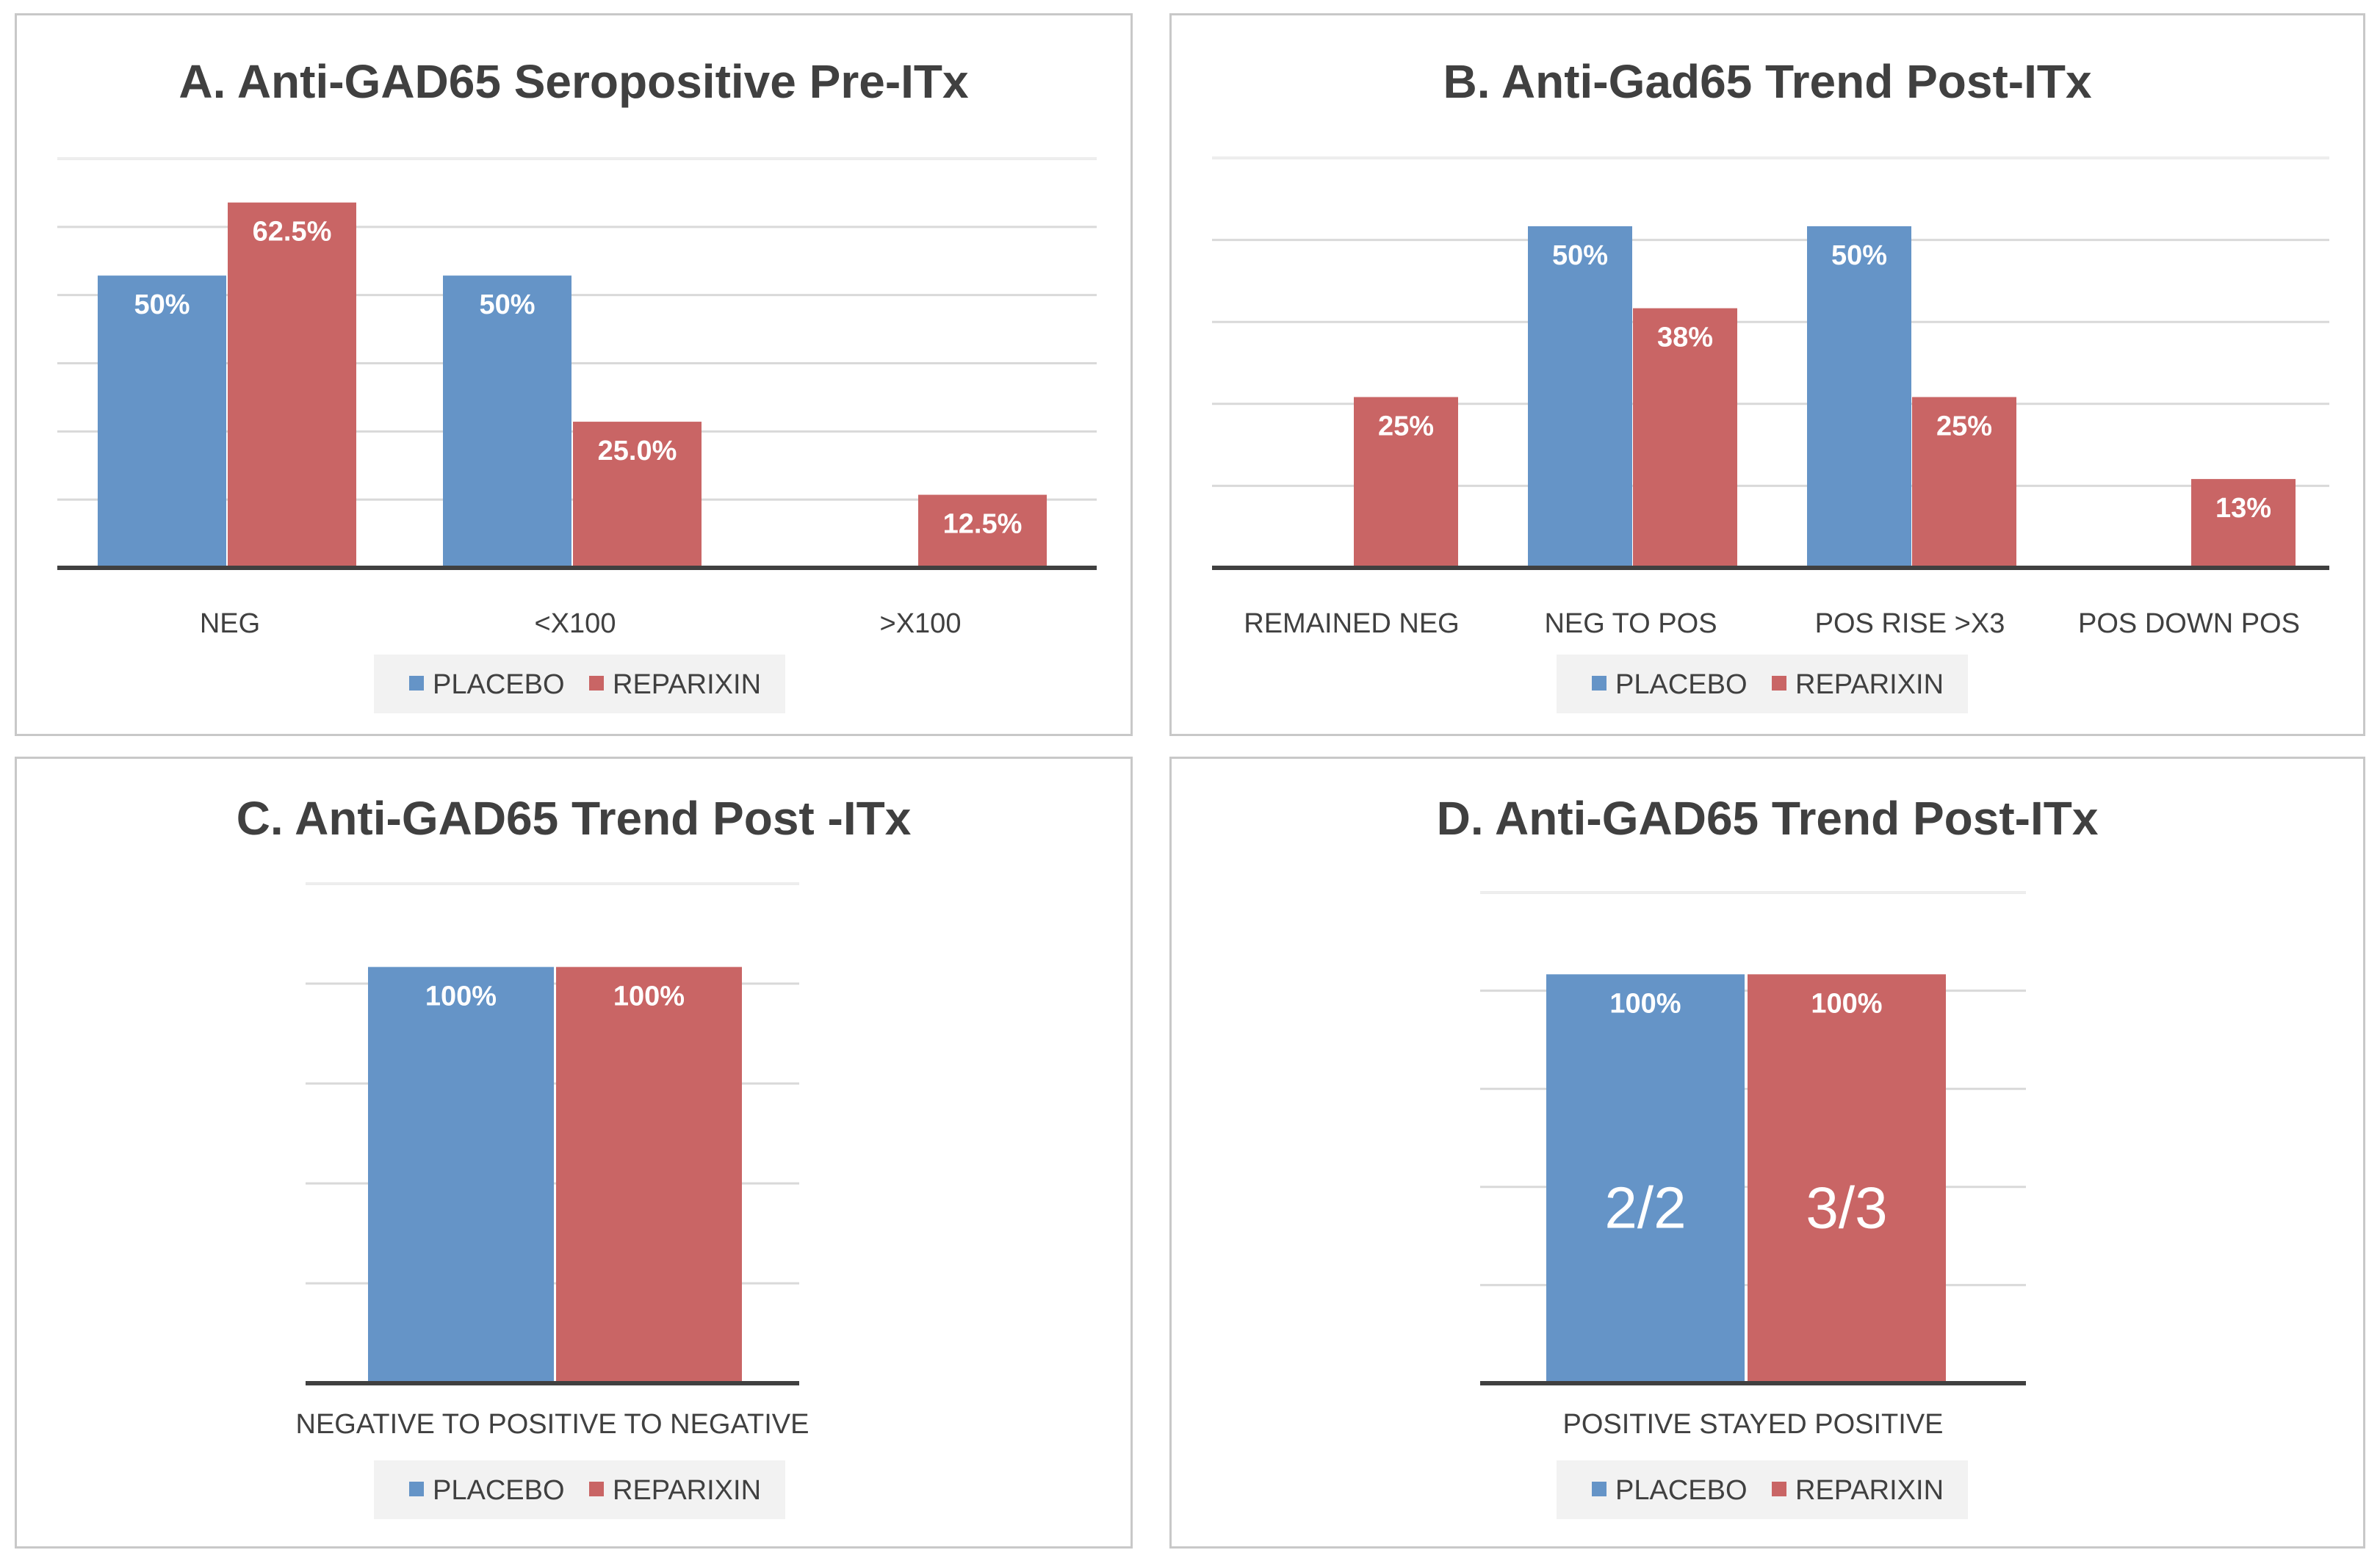 Image resolution: width=2380 pixels, height=1561 pixels. Describe the element at coordinates (921, 624) in the screenshot. I see `category-label: >X100` at that location.